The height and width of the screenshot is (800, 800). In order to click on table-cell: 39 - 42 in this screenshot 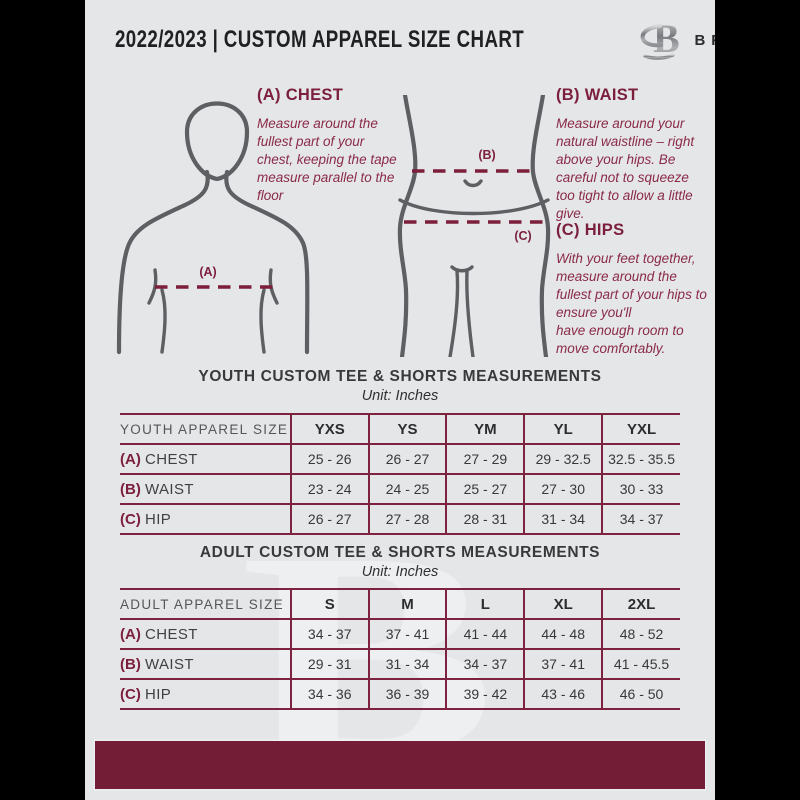, I will do `click(485, 694)`.